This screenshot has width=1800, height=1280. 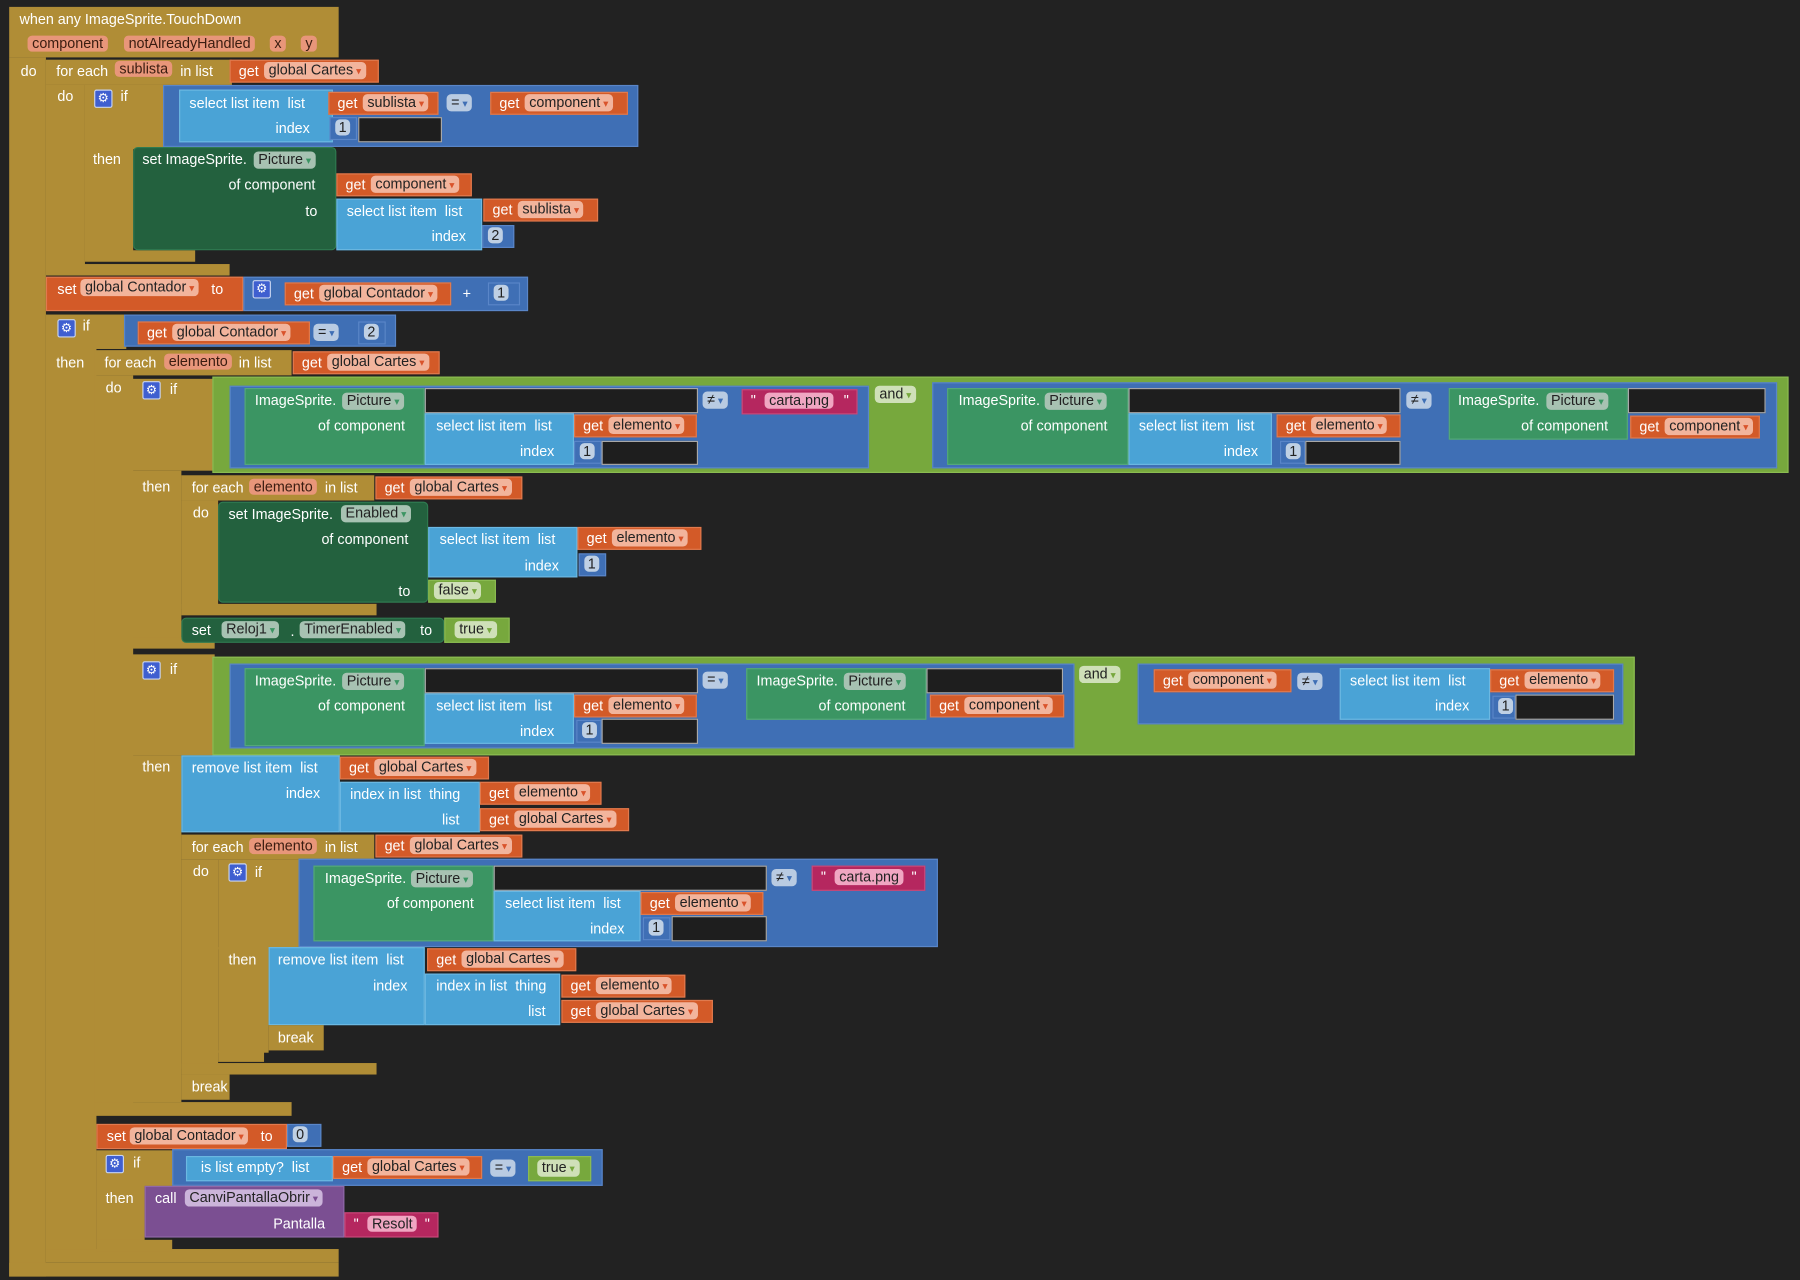 I want to click on loop-variable: sublista, so click(x=143, y=68).